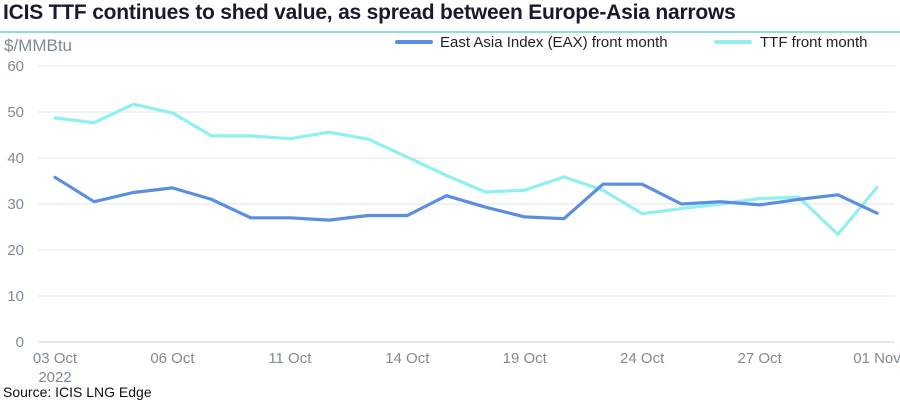 This screenshot has height=403, width=900. What do you see at coordinates (759, 358) in the screenshot?
I see `x-tick-label: 27 Oct` at bounding box center [759, 358].